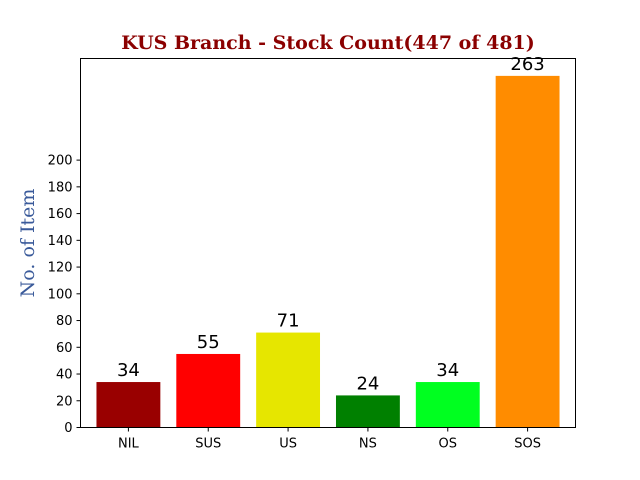  What do you see at coordinates (208, 390) in the screenshot?
I see `bar-sus` at bounding box center [208, 390].